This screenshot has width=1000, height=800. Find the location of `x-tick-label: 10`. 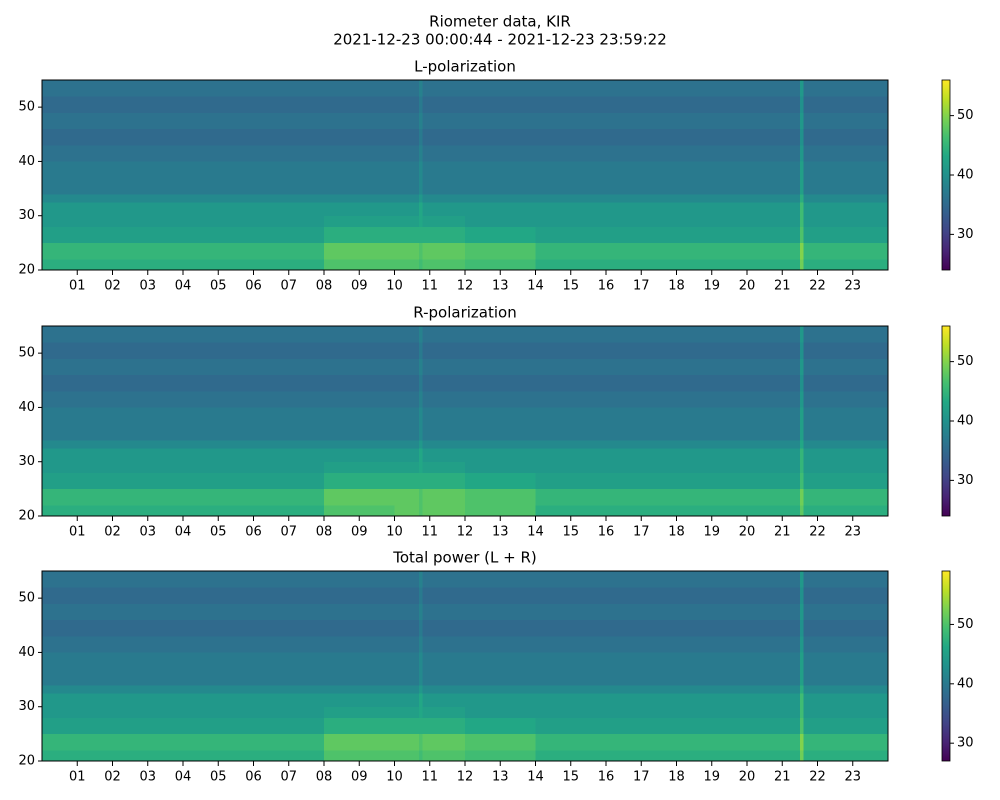

x-tick-label: 10 is located at coordinates (394, 286).